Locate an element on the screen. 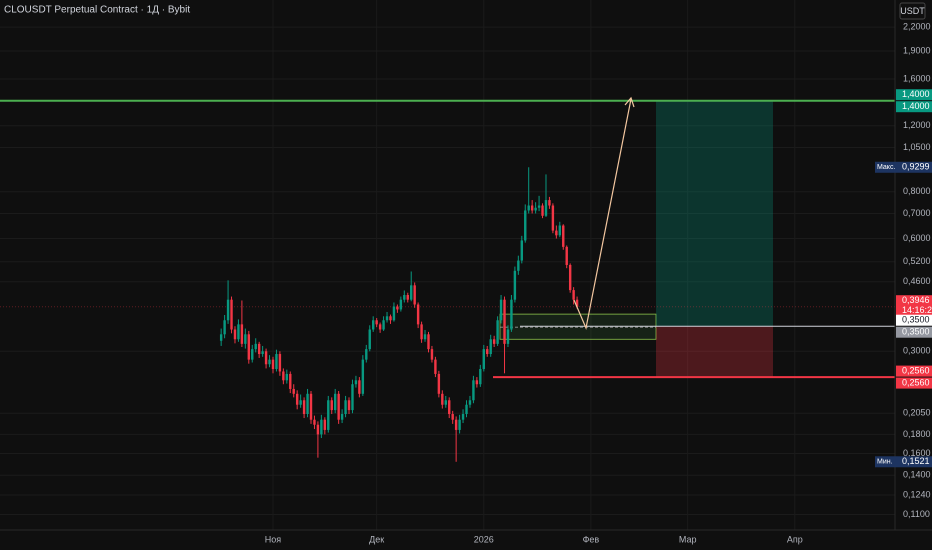 Image resolution: width=932 pixels, height=550 pixels. loss-zone is located at coordinates (714, 352).